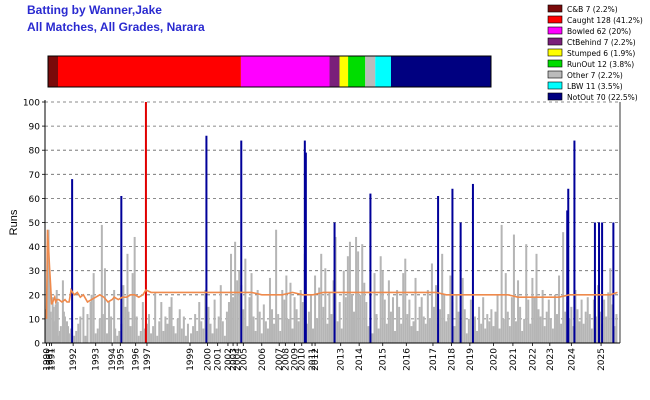 The height and width of the screenshot is (400, 650). Describe the element at coordinates (572, 359) in the screenshot. I see `x-tick-label: 2024` at that location.